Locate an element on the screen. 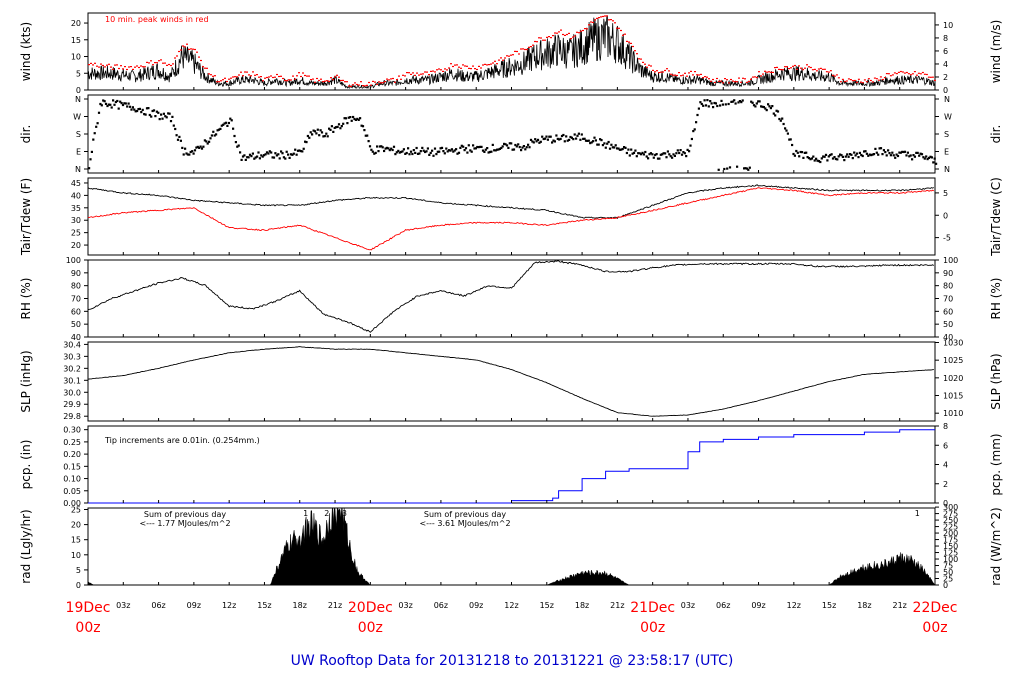  series-precip is located at coordinates (511, 466).